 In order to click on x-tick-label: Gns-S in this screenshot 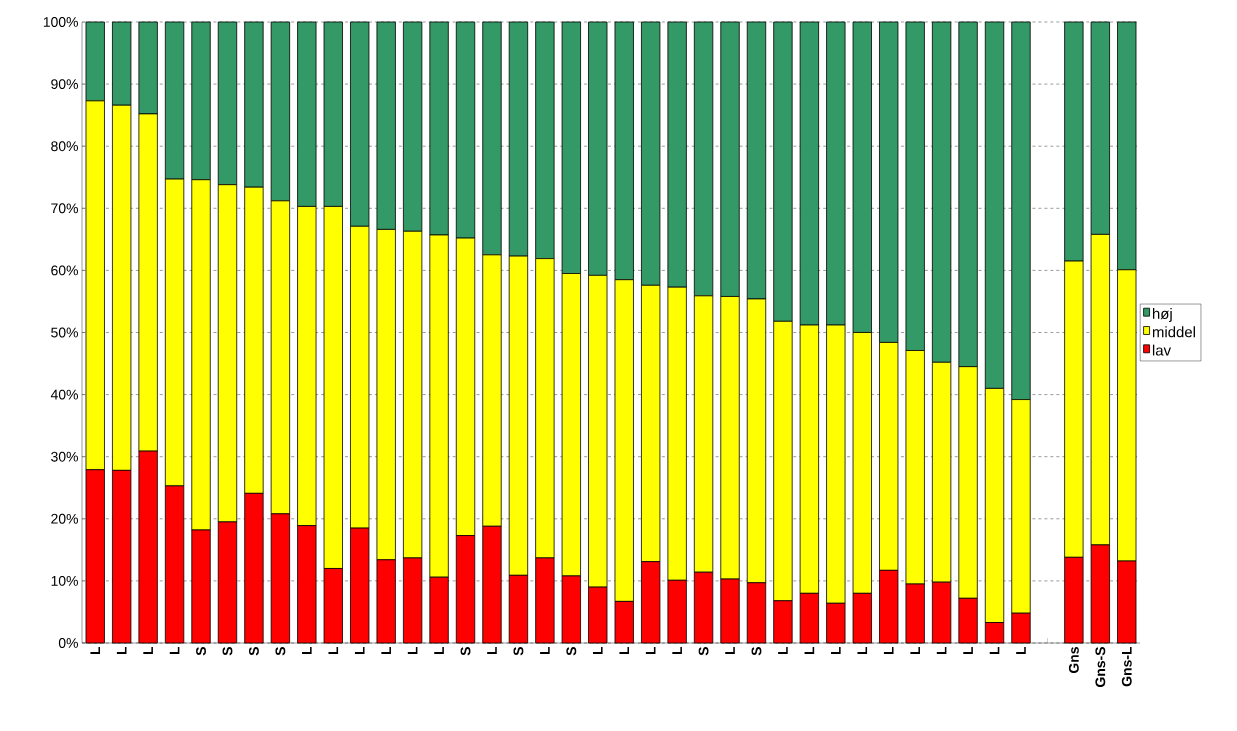, I will do `click(1100, 667)`.